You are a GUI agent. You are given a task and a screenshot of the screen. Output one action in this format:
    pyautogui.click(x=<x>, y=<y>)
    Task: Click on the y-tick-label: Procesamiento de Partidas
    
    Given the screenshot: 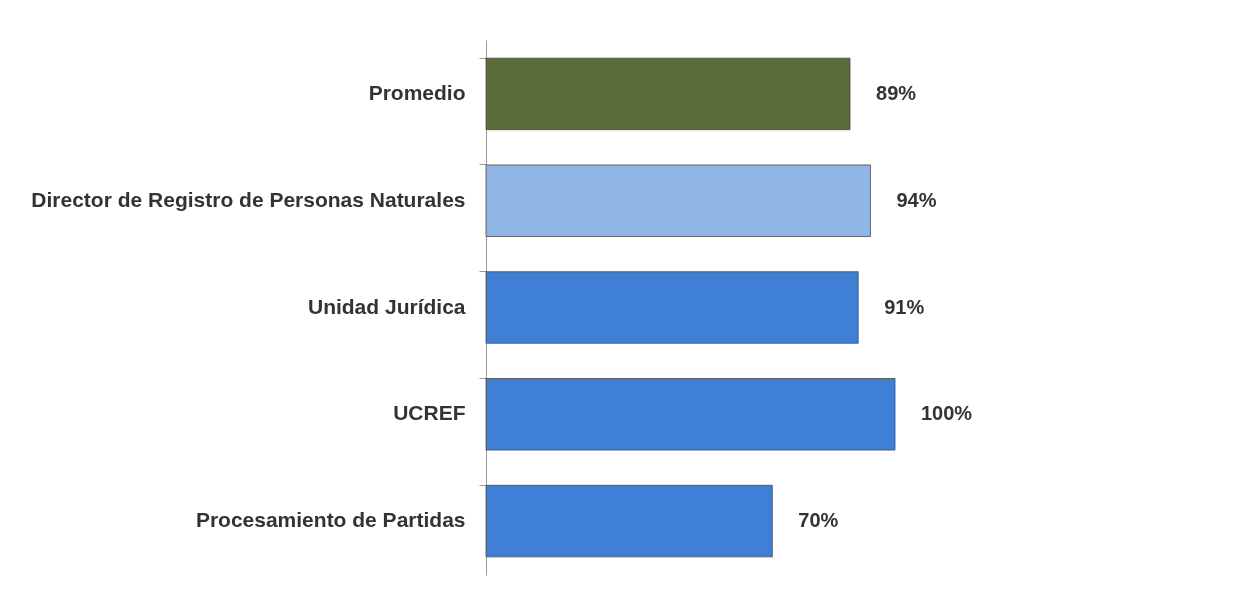 What is the action you would take?
    pyautogui.click(x=330, y=520)
    